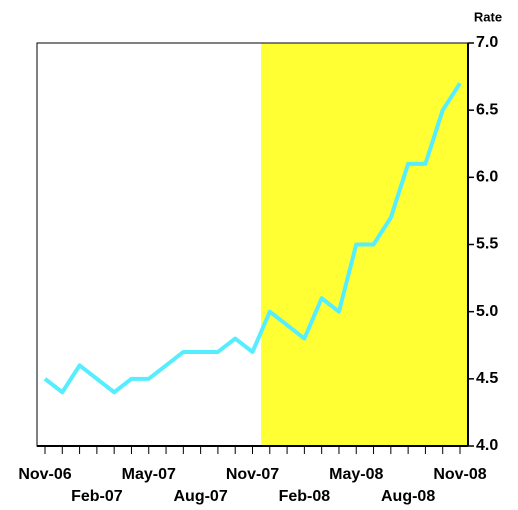 This screenshot has width=518, height=510. Describe the element at coordinates (356, 474) in the screenshot. I see `x-tick-label: May-08` at that location.